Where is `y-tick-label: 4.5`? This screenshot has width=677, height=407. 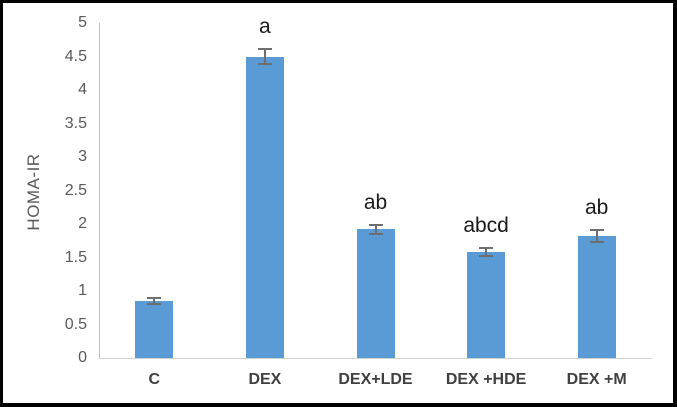 y-tick-label: 4.5 is located at coordinates (75, 56).